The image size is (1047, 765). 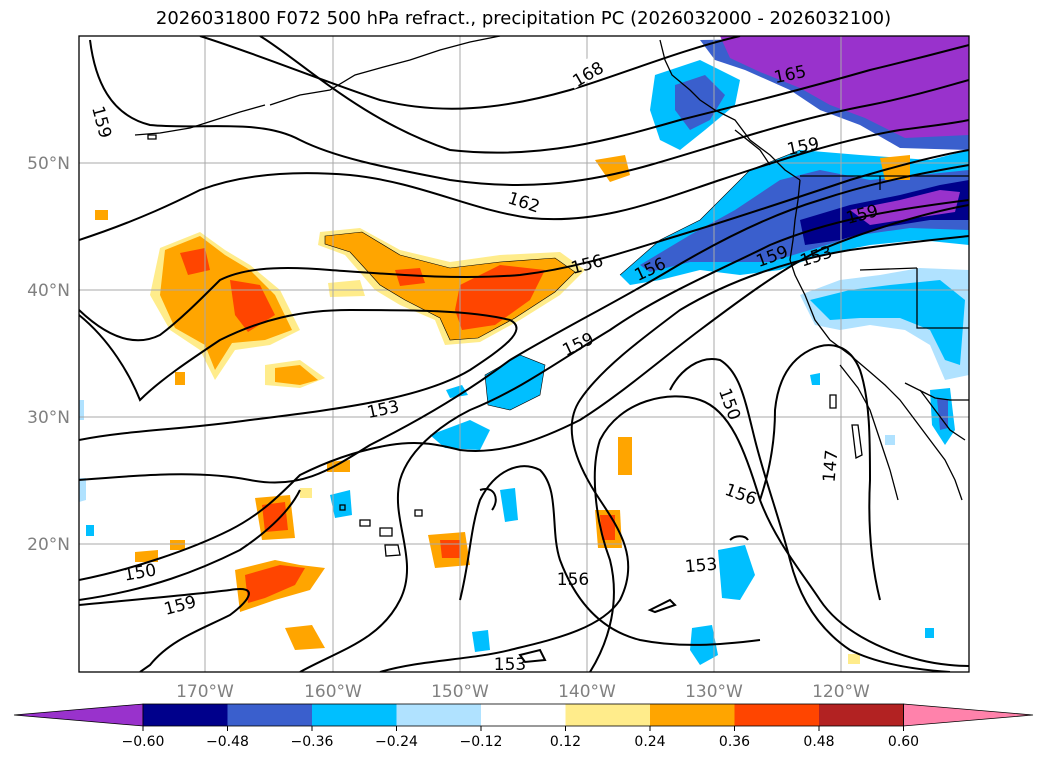 What do you see at coordinates (312, 742) in the screenshot?
I see `colorbar-tick-label: −0.36` at bounding box center [312, 742].